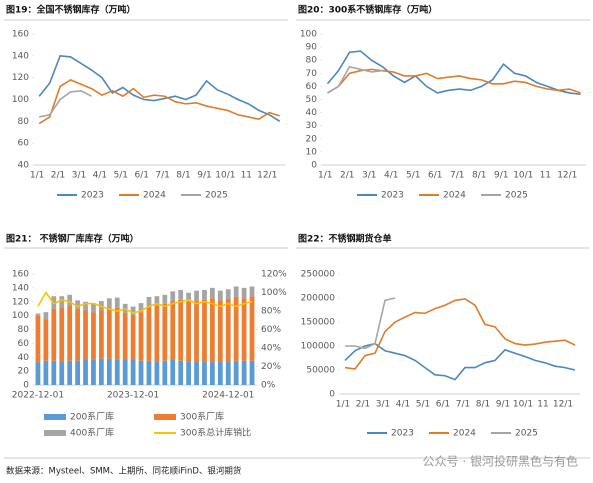 This screenshot has width=593, height=483. Describe the element at coordinates (271, 349) in the screenshot. I see `y2-tick-label: 40%` at that location.